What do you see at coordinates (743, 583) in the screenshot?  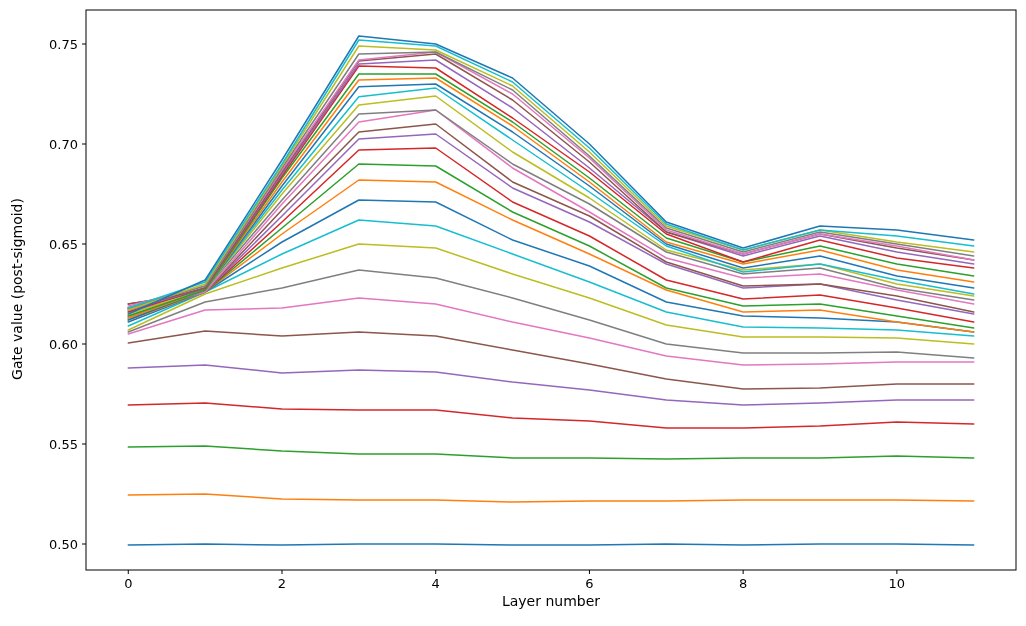 I see `x-tick-label: 8` at bounding box center [743, 583].